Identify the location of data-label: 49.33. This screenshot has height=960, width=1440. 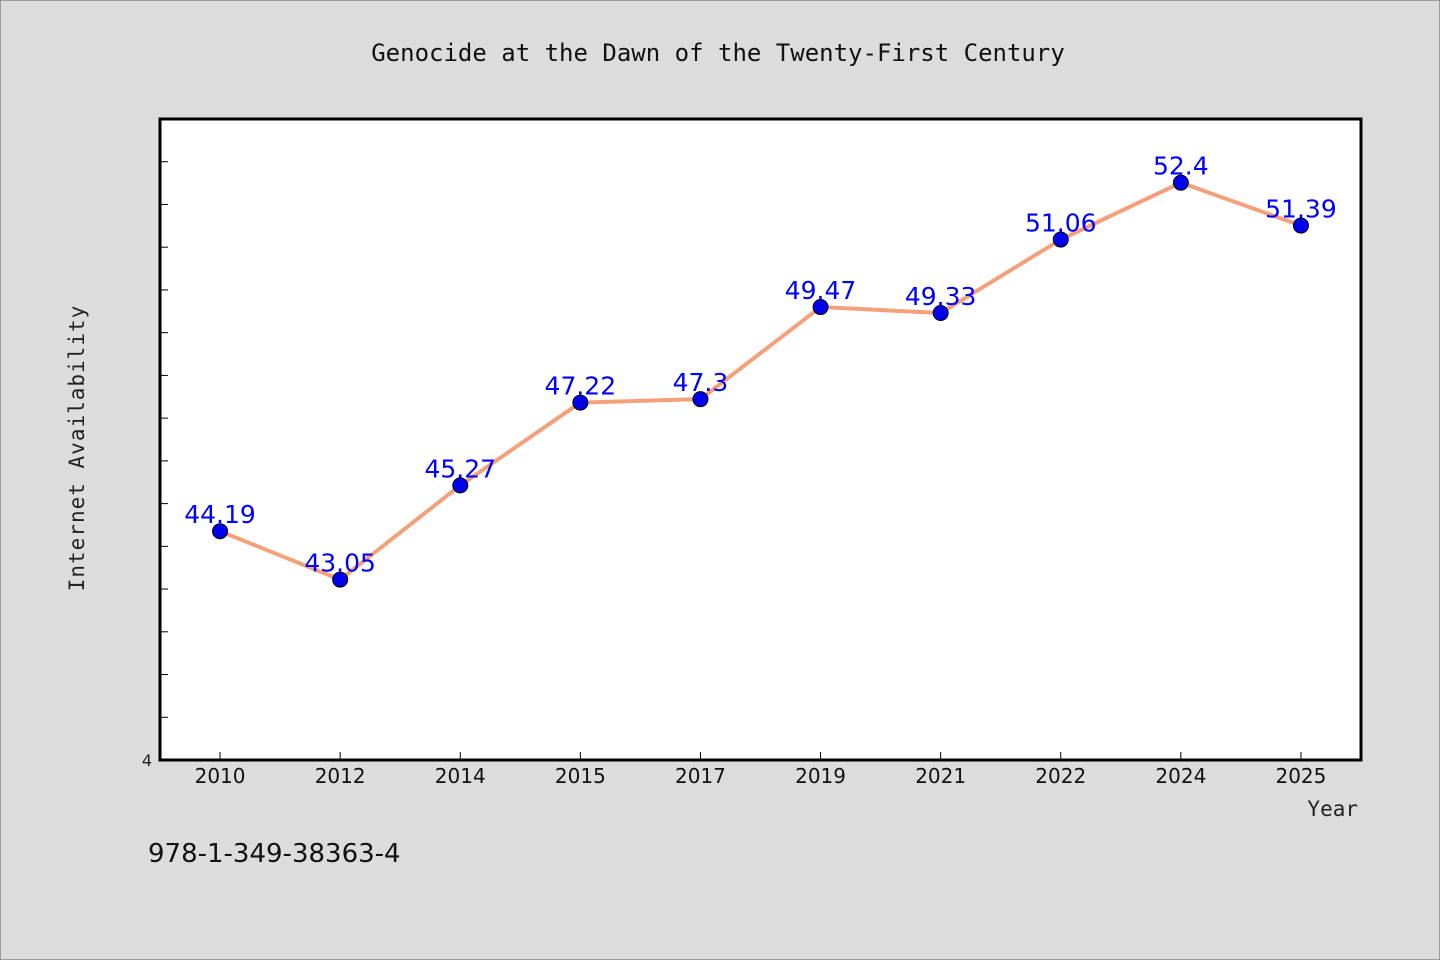
(941, 296).